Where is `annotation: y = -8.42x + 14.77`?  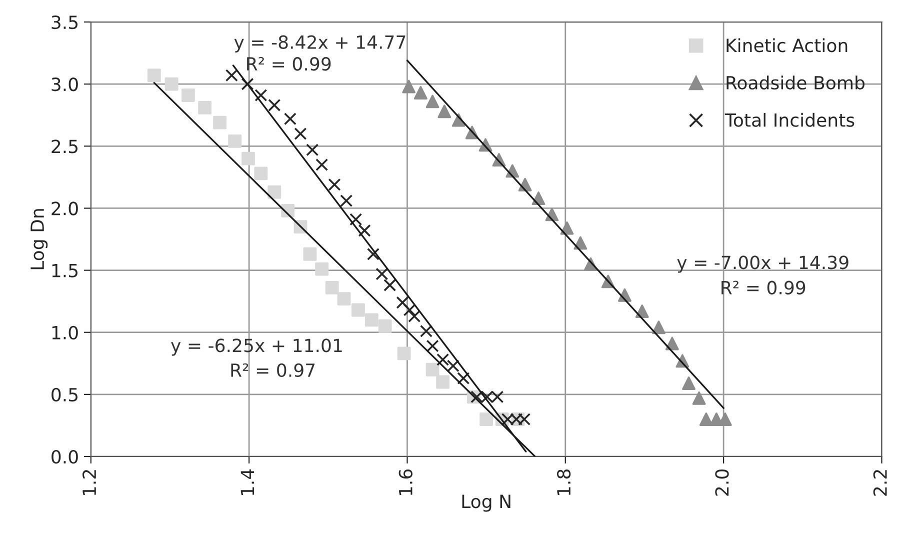
annotation: y = -8.42x + 14.77 is located at coordinates (320, 43).